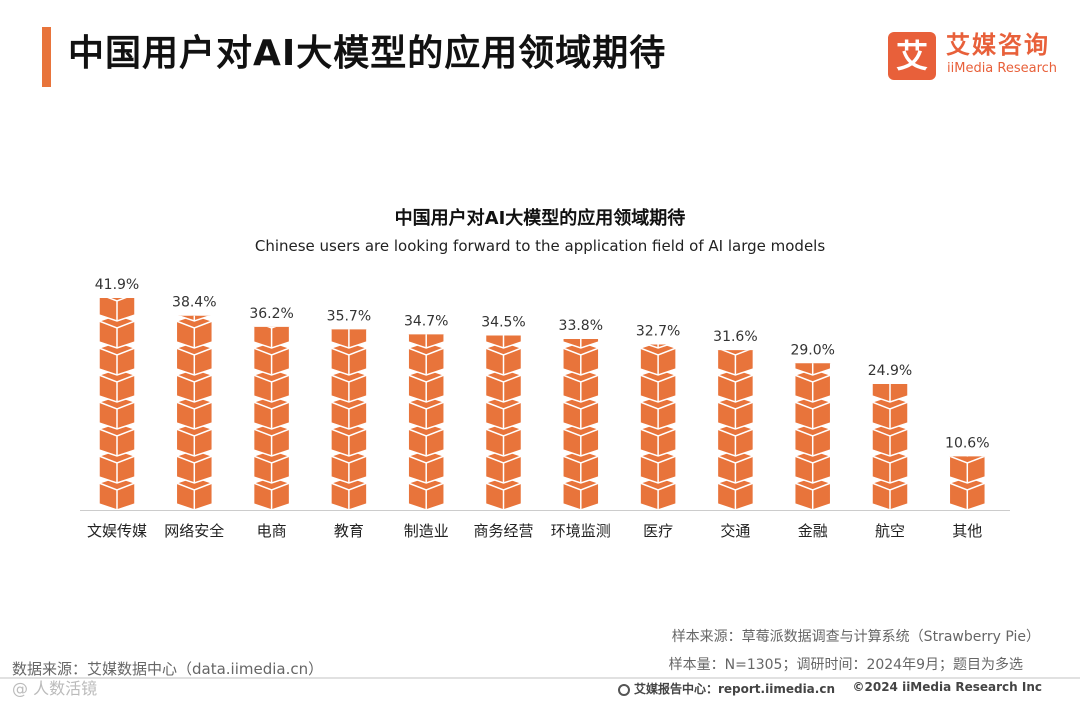  Describe the element at coordinates (845, 665) in the screenshot. I see `sample-size-note: 样本量：N=1305；调研时间：2024年9月；题目为多选` at that location.